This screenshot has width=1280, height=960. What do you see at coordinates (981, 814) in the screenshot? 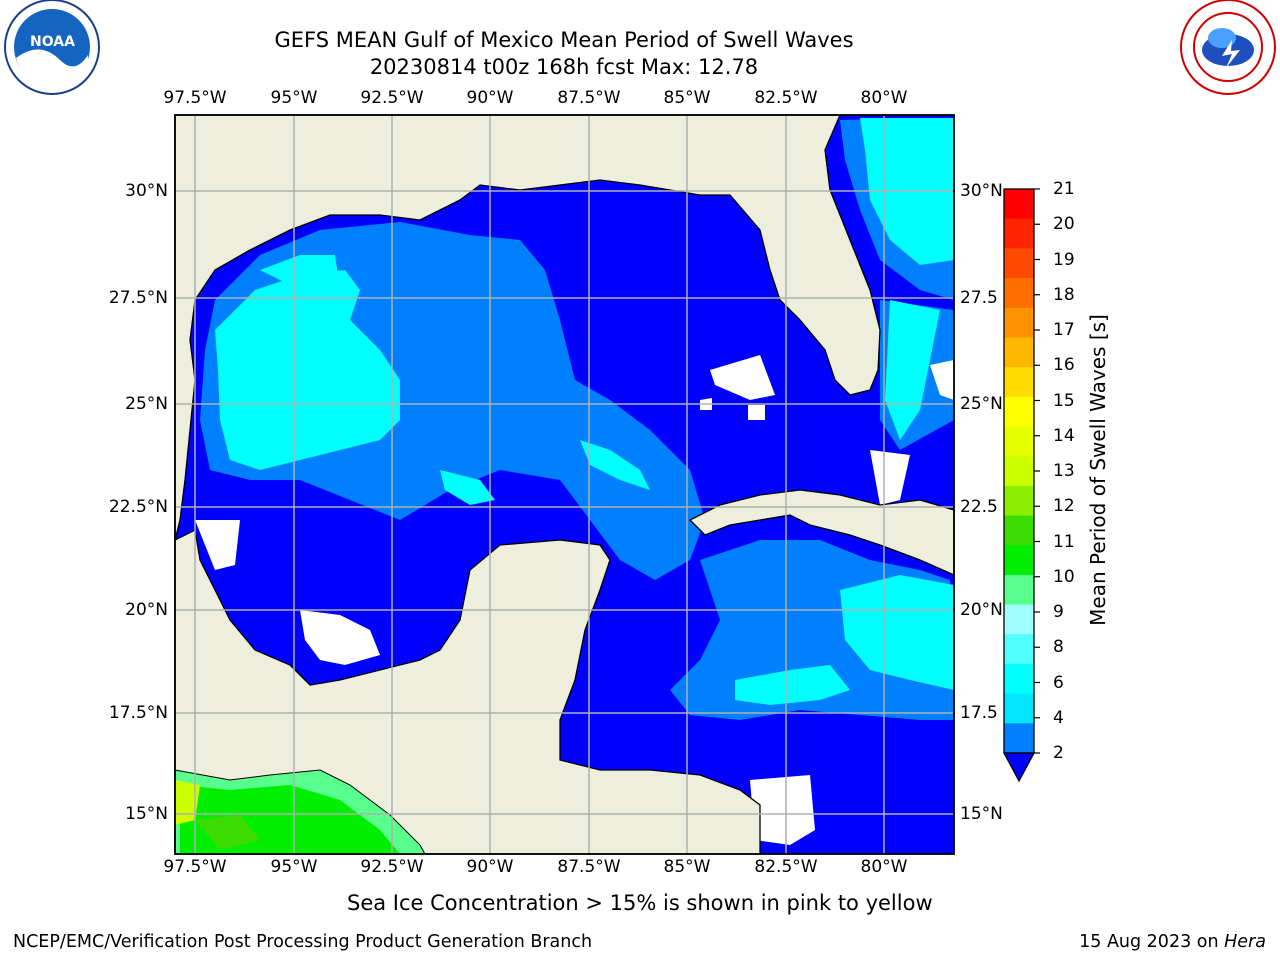
I see `lat-label-right: 15°N` at bounding box center [981, 814].